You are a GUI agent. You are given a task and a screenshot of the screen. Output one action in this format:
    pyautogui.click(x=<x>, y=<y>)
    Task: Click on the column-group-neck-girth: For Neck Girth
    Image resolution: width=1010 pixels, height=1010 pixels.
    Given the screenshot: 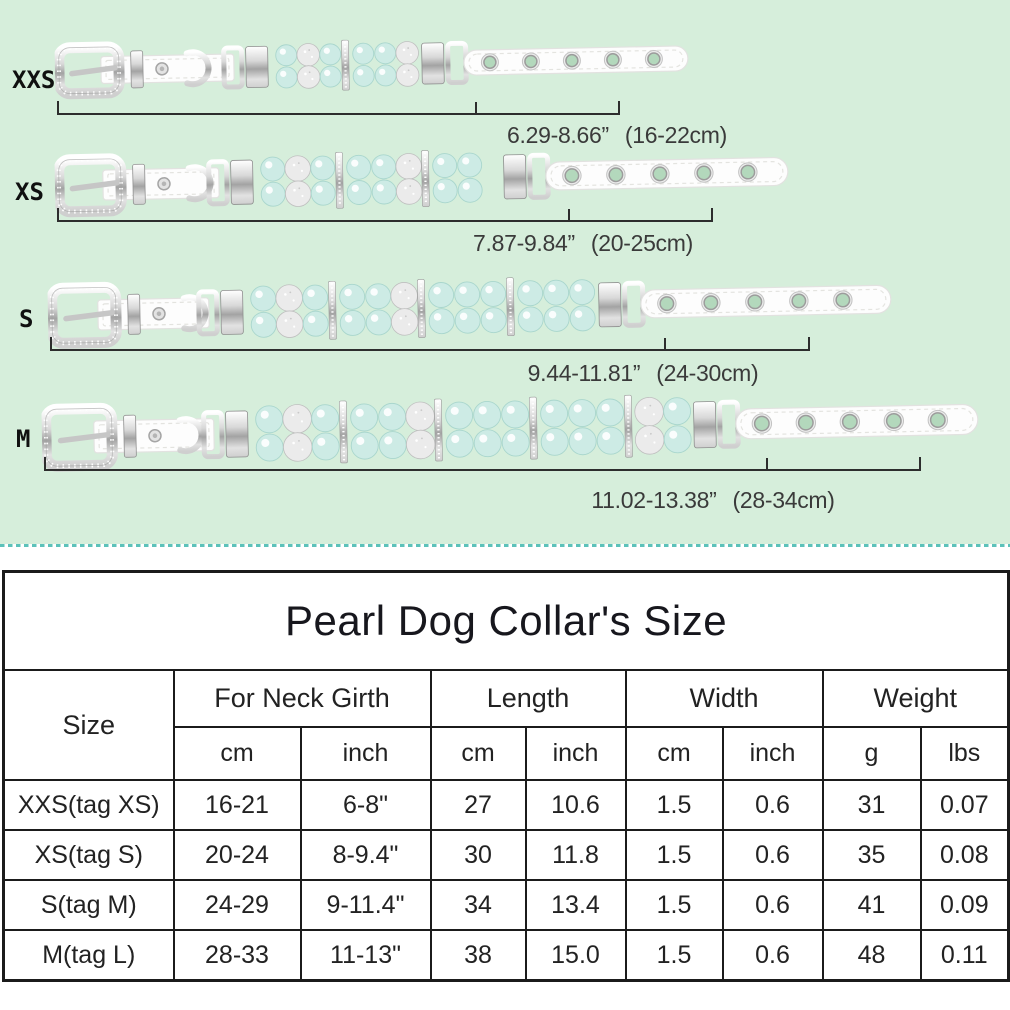 What is the action you would take?
    pyautogui.click(x=302, y=698)
    